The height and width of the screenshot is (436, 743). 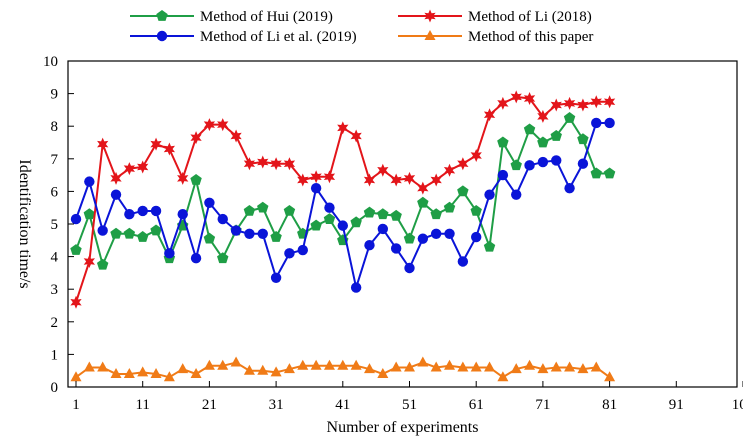 What do you see at coordinates (542, 405) in the screenshot?
I see `x-tick-label: 71` at bounding box center [542, 405].